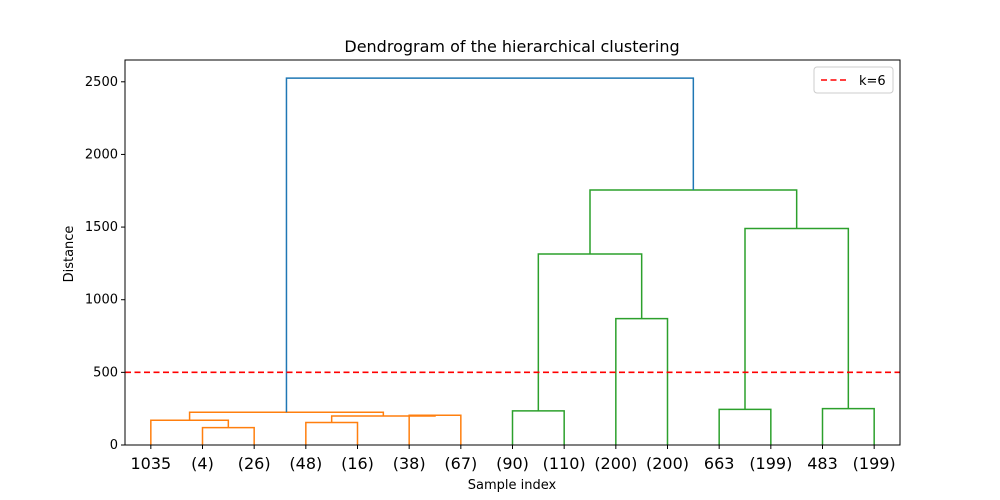  I want to click on legend: k=6, so click(853, 80).